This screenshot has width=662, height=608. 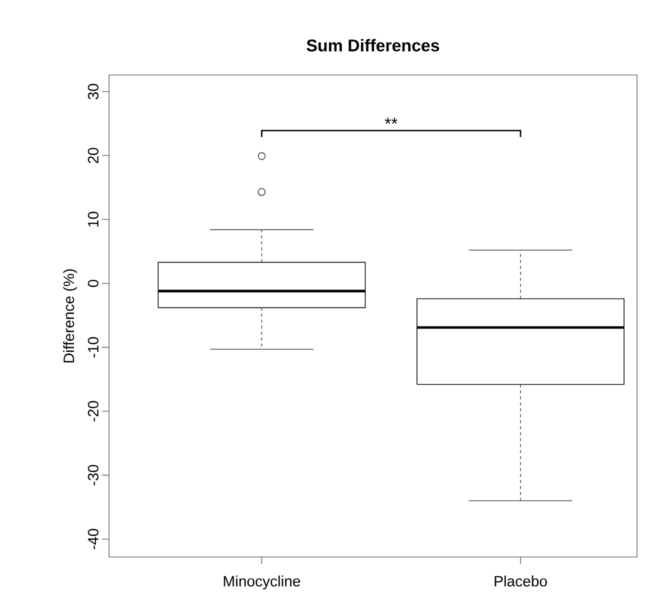 I want to click on y-tick-label: -30, so click(x=93, y=475).